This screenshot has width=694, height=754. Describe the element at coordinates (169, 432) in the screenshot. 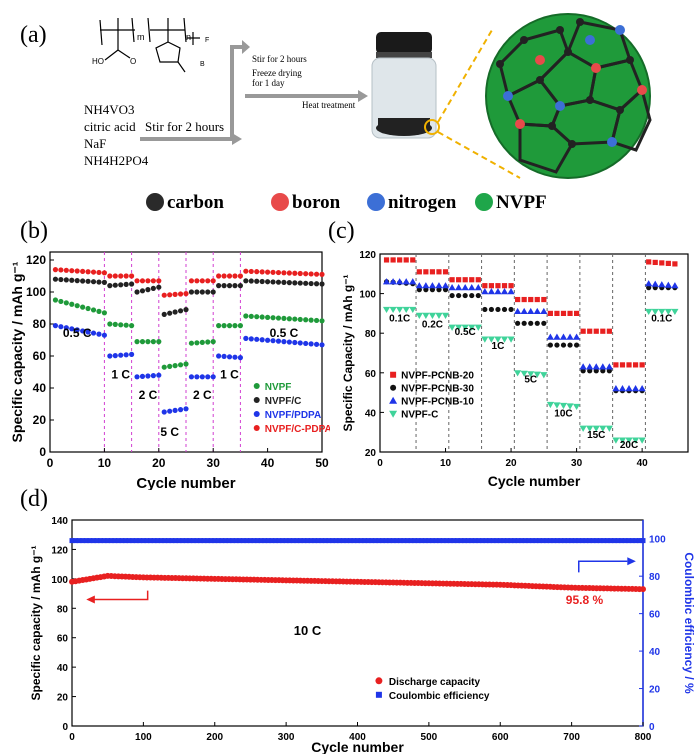

I see `annotation-3: 5 C` at that location.